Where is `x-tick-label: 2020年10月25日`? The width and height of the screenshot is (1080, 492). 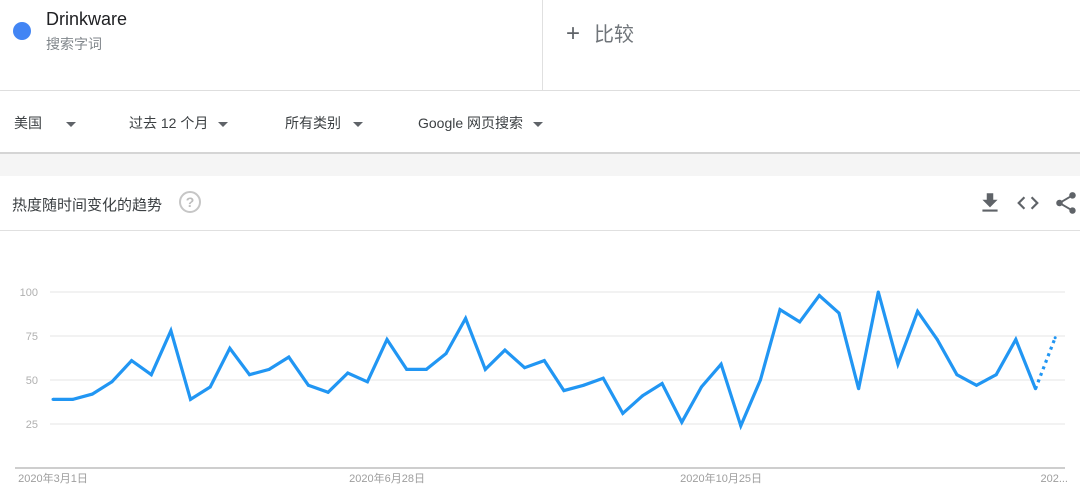 x-tick-label: 2020年10月25日 is located at coordinates (721, 478).